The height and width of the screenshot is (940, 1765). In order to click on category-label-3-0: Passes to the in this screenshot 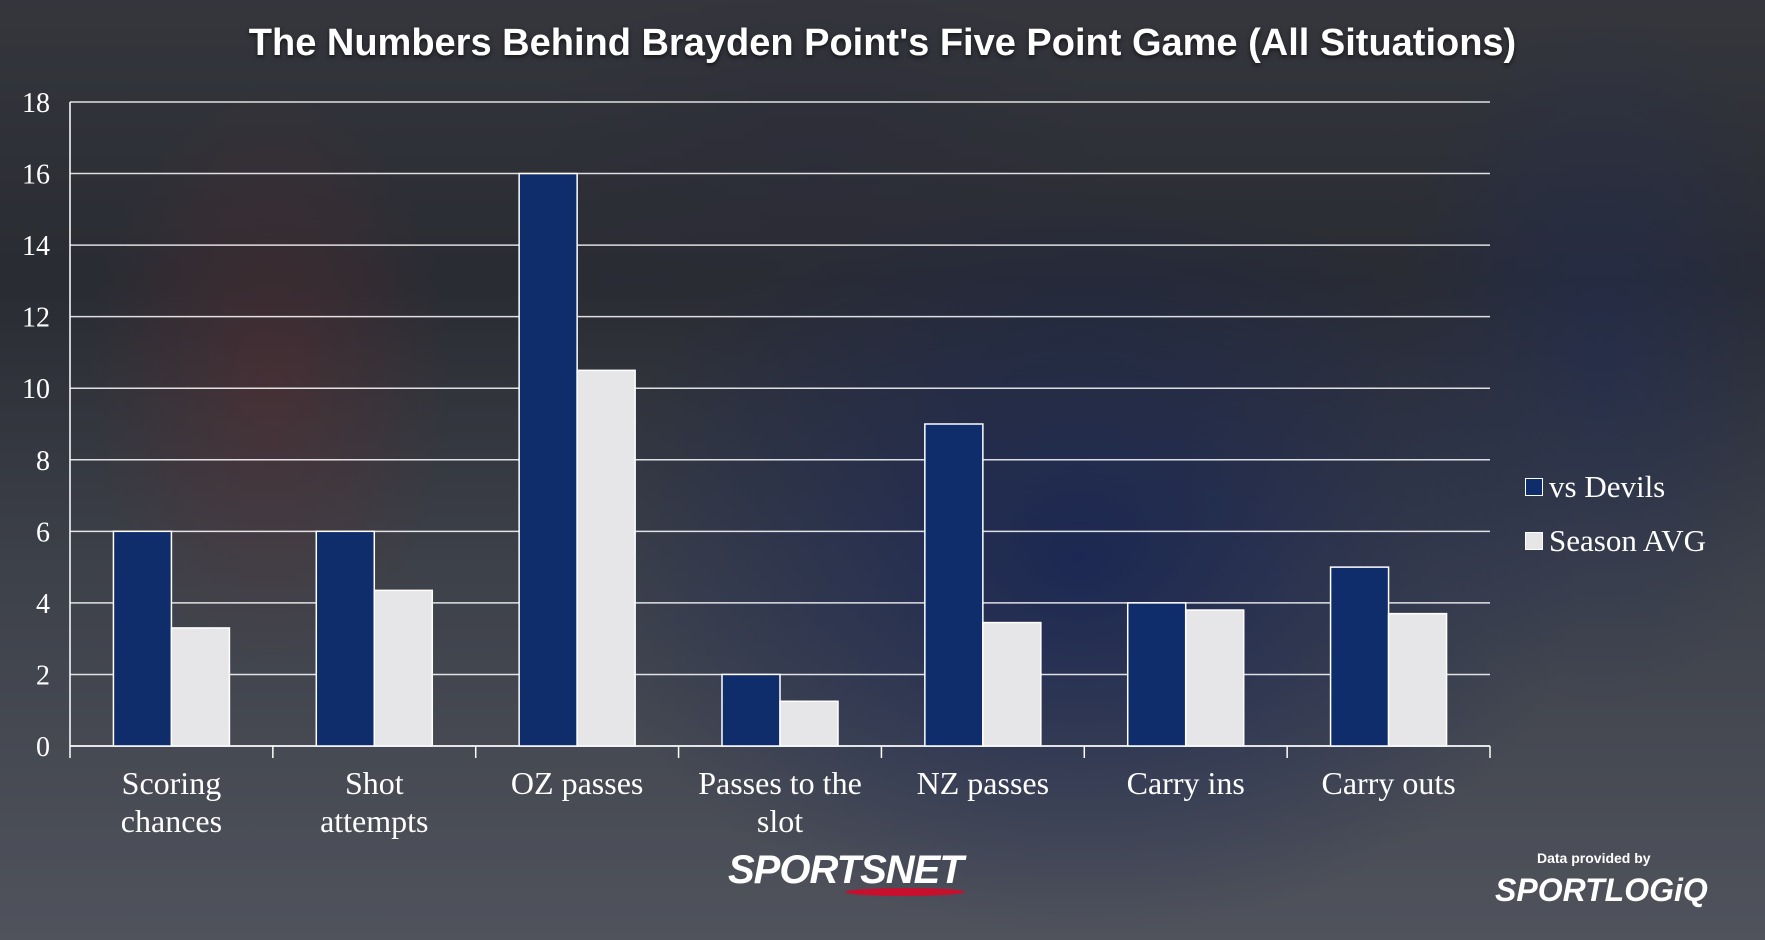, I will do `click(780, 783)`.